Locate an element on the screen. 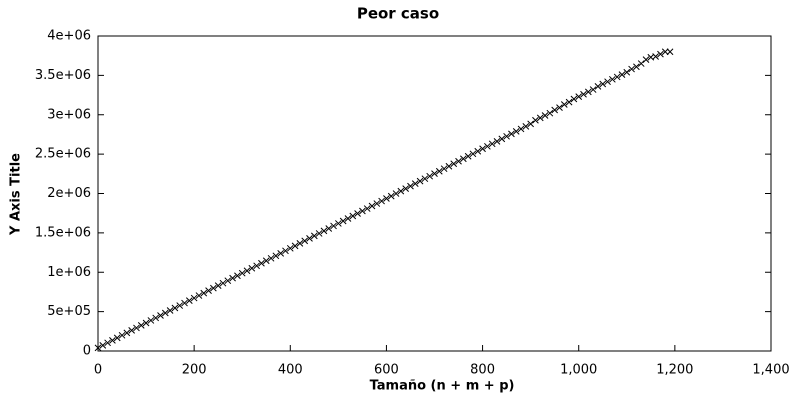  y-tick-label: 0 is located at coordinates (87, 351).